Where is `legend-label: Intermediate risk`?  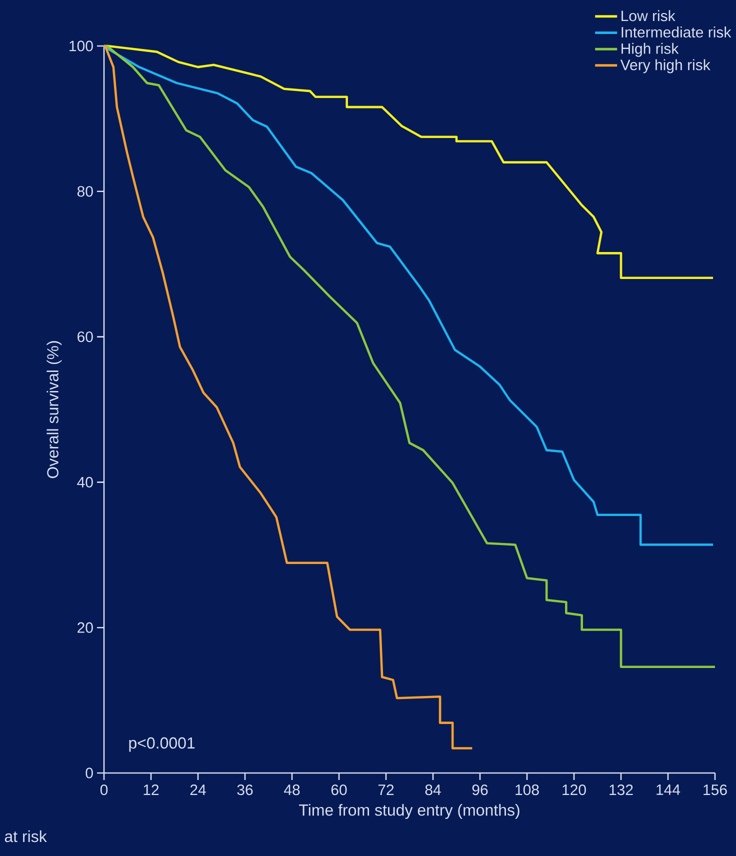 legend-label: Intermediate risk is located at coordinates (677, 32).